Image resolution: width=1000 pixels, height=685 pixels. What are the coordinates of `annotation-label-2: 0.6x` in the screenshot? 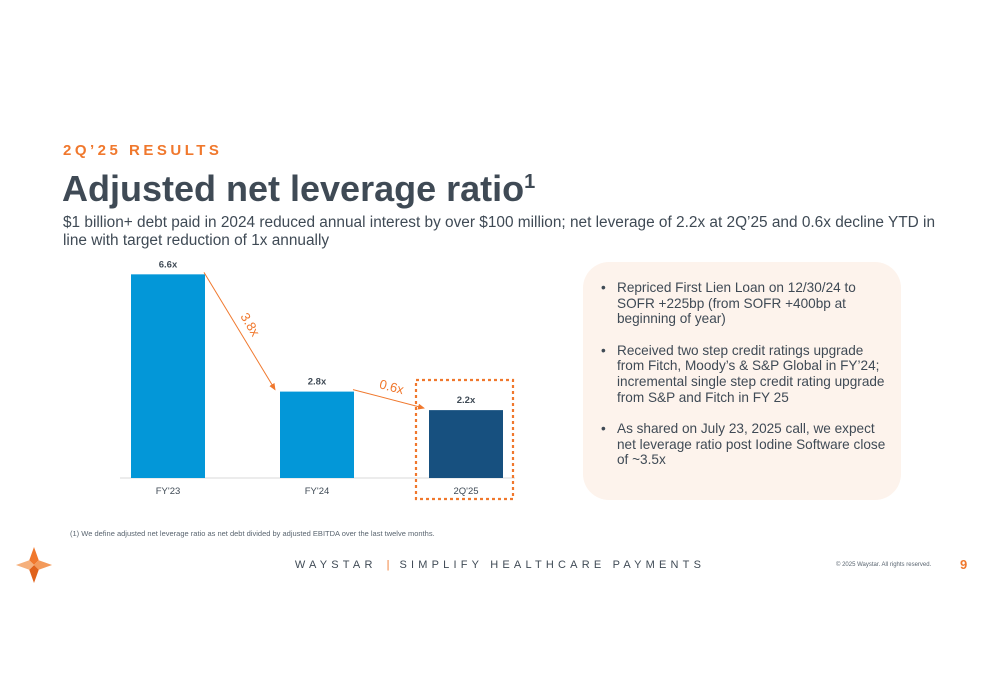 It's located at (392, 386).